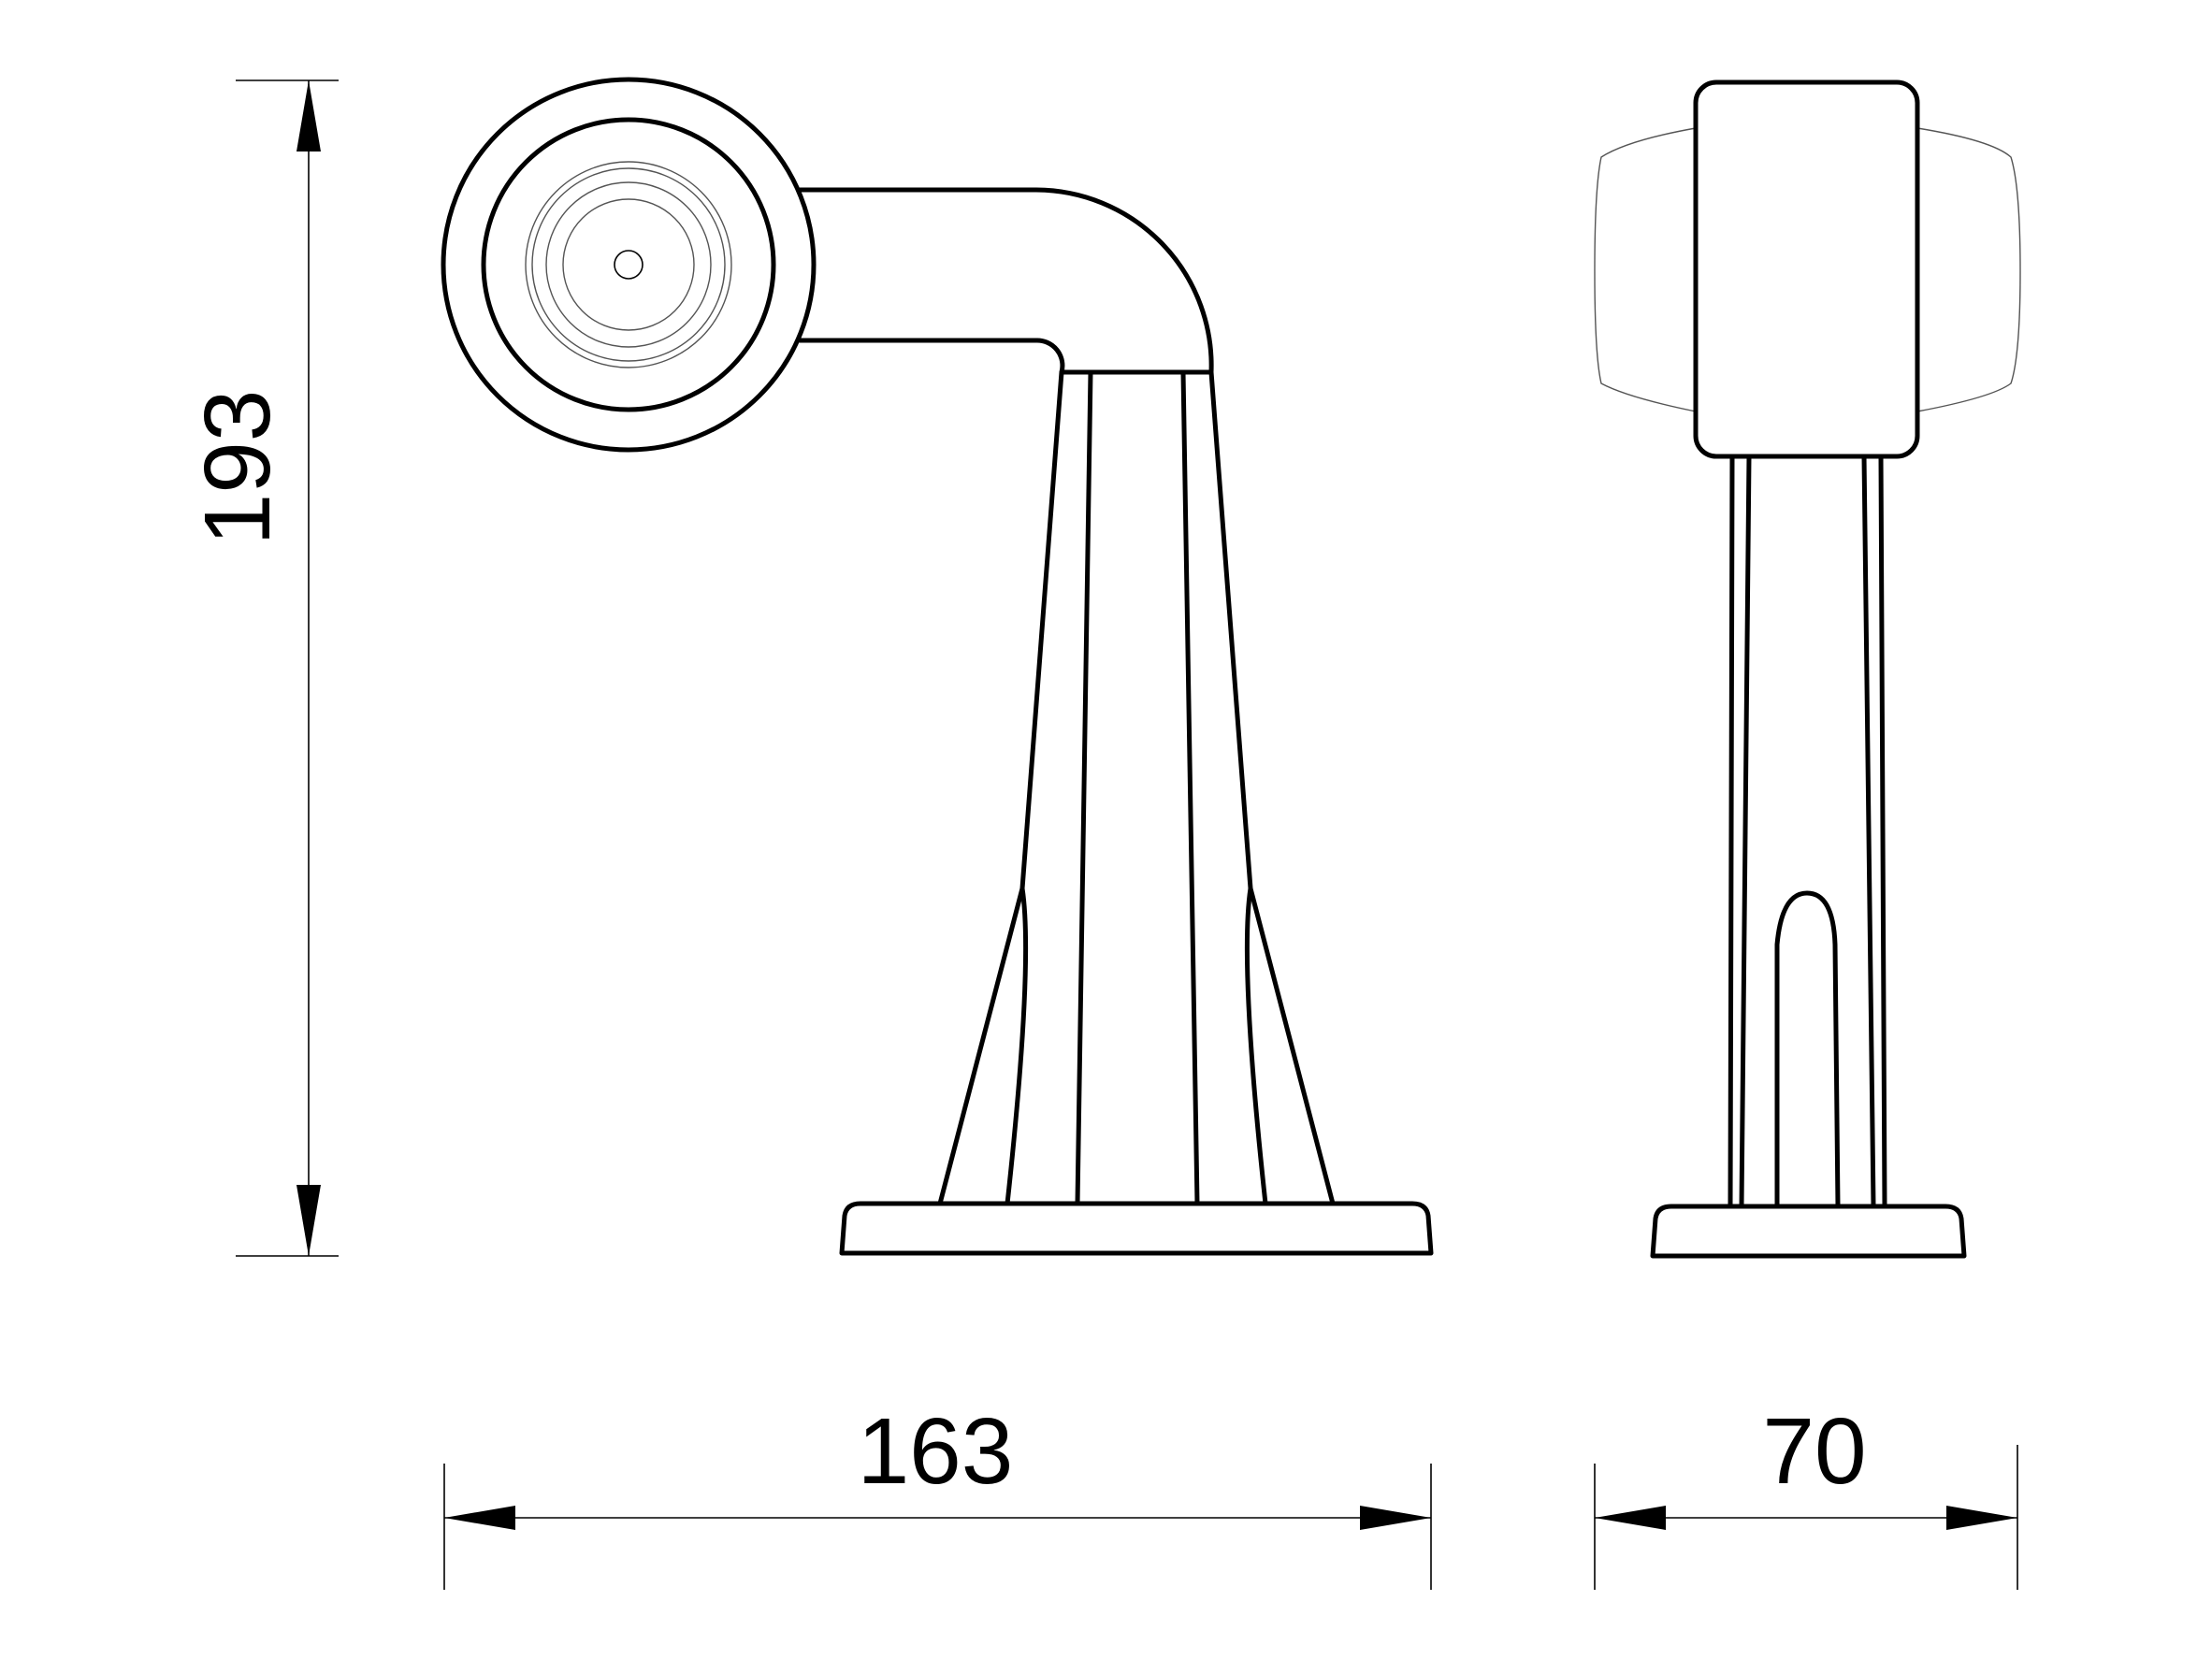 This screenshot has height=1659, width=2212. I want to click on lens-center-dot, so click(629, 265).